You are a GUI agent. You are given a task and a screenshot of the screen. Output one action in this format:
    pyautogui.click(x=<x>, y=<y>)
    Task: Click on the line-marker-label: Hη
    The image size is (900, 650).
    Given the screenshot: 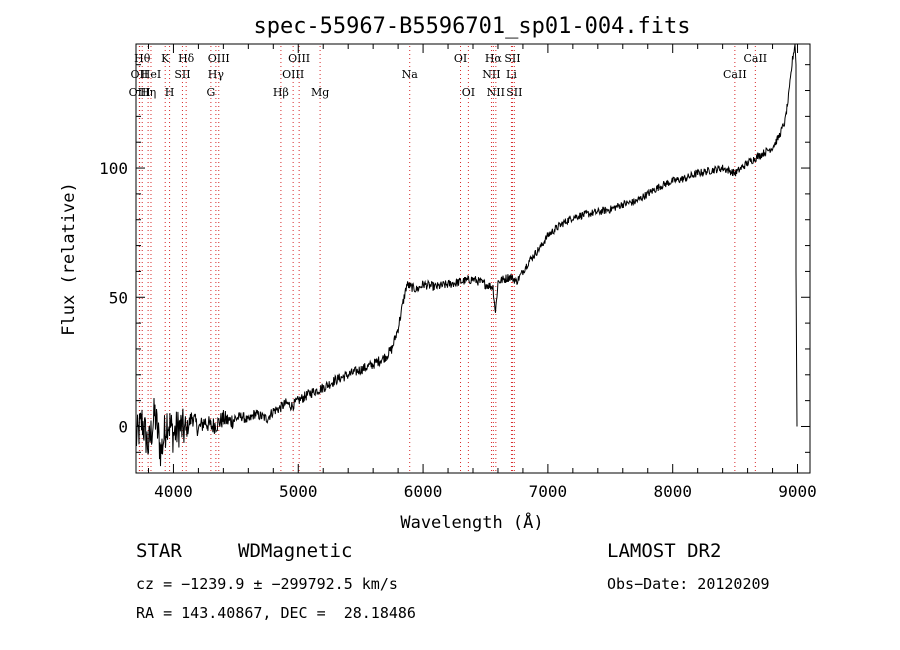 What is the action you would take?
    pyautogui.click(x=148, y=92)
    